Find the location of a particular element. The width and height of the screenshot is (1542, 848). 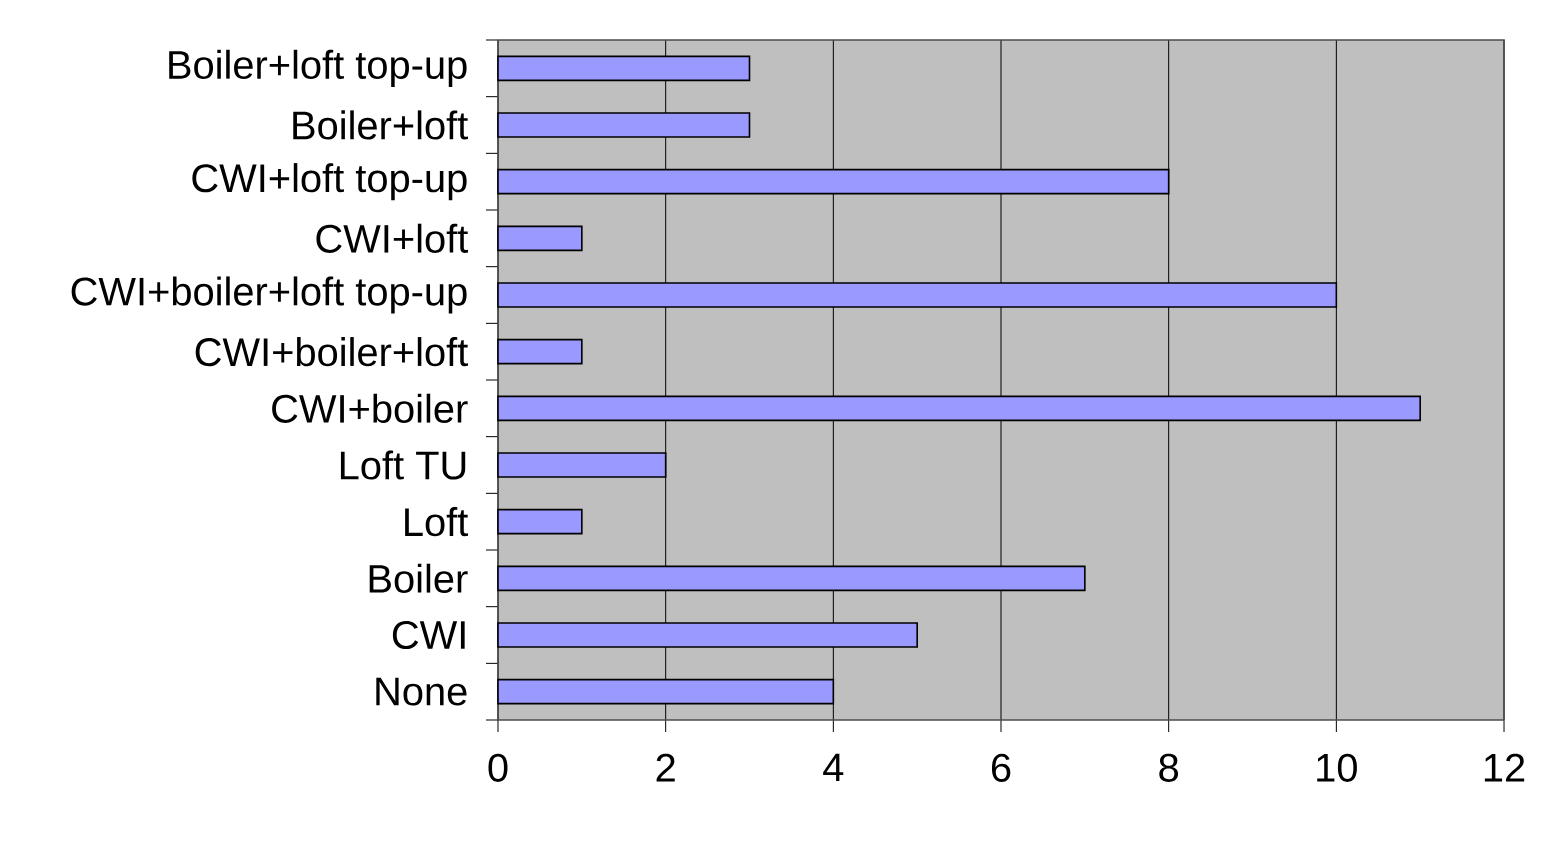

x-tick-label: 10 is located at coordinates (1337, 767).